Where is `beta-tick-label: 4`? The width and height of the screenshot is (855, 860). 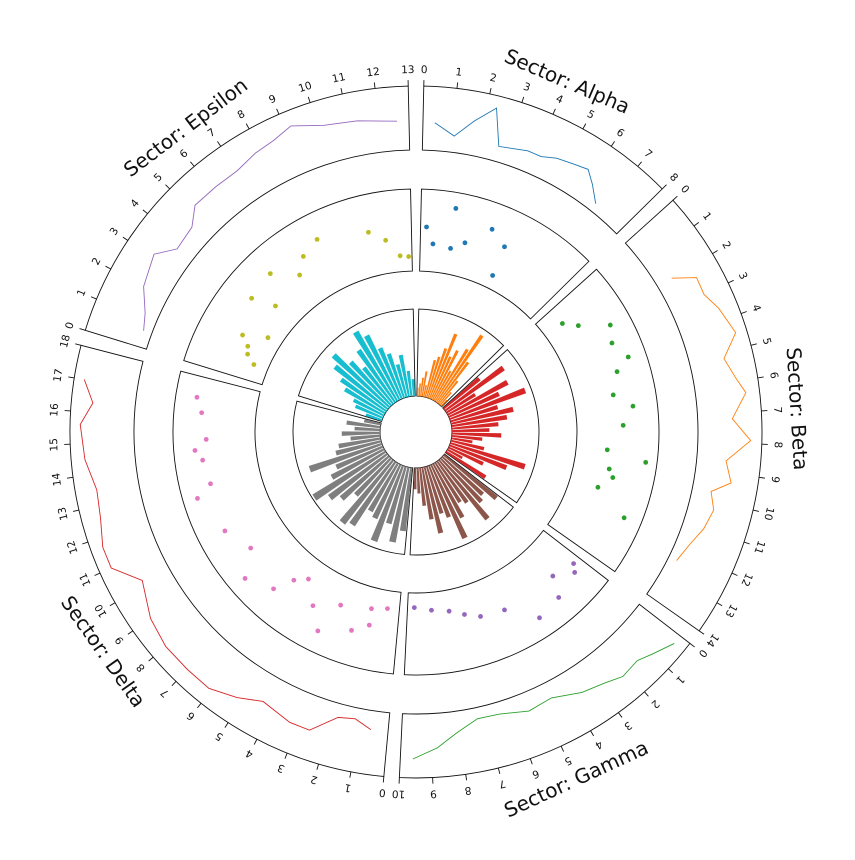 beta-tick-label: 4 is located at coordinates (756, 308).